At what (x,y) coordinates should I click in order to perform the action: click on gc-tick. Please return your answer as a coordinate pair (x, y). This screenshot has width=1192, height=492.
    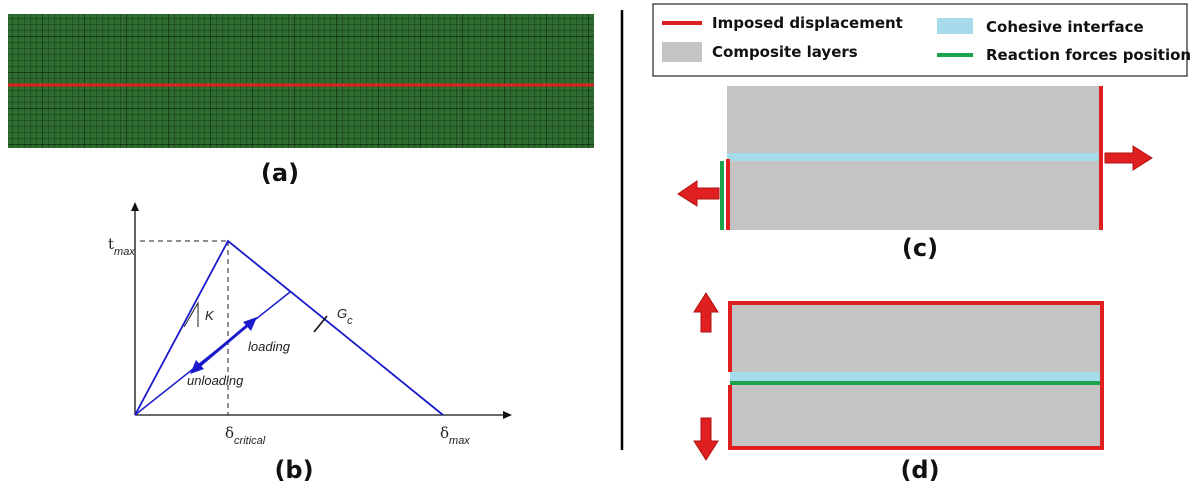
    Looking at the image, I should click on (320, 324).